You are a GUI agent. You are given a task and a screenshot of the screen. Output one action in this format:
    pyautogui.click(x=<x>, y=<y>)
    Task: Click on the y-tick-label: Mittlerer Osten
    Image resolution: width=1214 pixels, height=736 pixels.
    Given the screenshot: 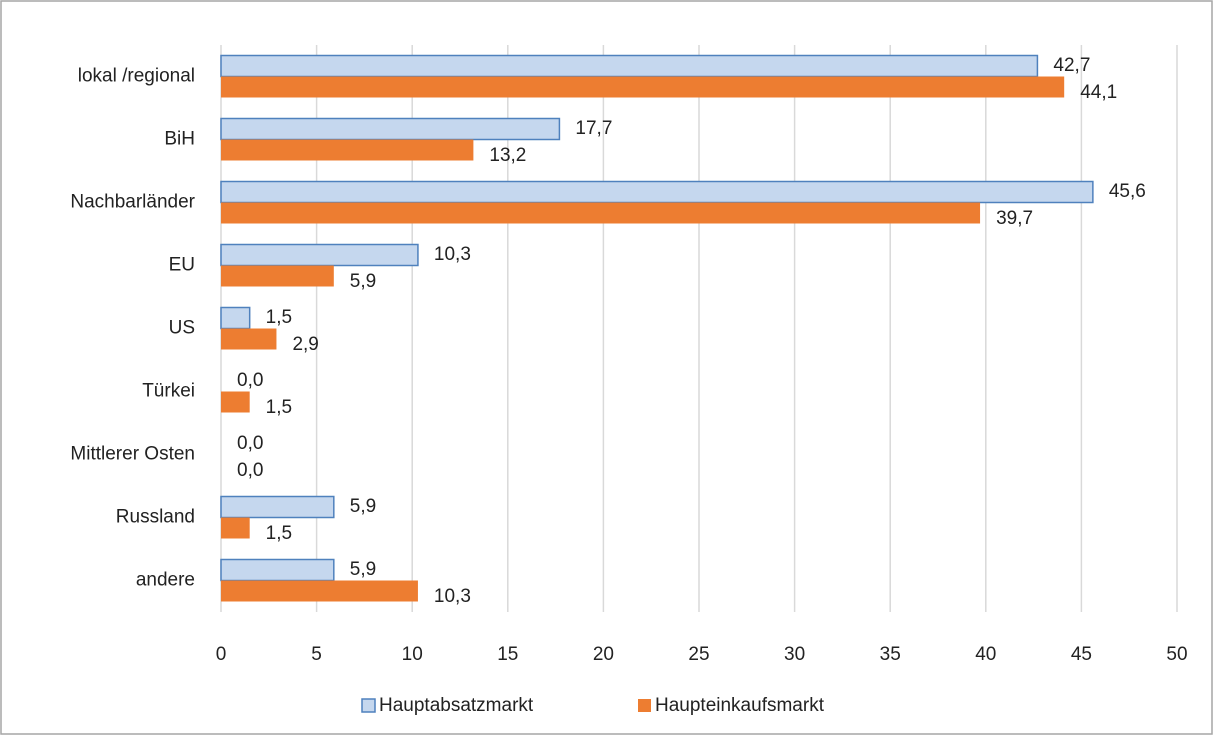 What is the action you would take?
    pyautogui.click(x=132, y=454)
    